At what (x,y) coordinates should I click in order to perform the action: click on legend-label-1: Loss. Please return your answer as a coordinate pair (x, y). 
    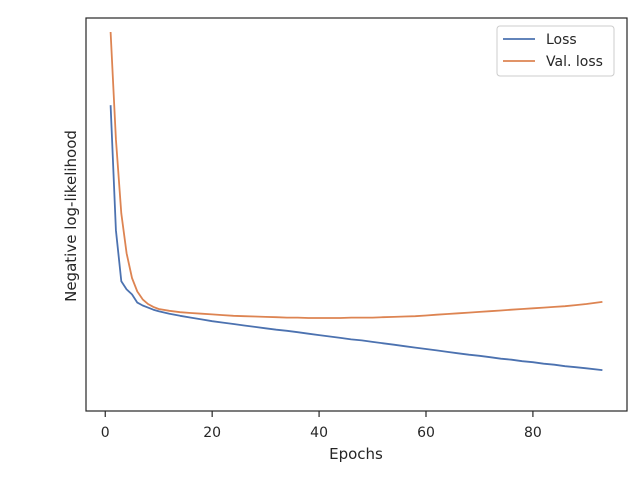
    Looking at the image, I should click on (561, 40).